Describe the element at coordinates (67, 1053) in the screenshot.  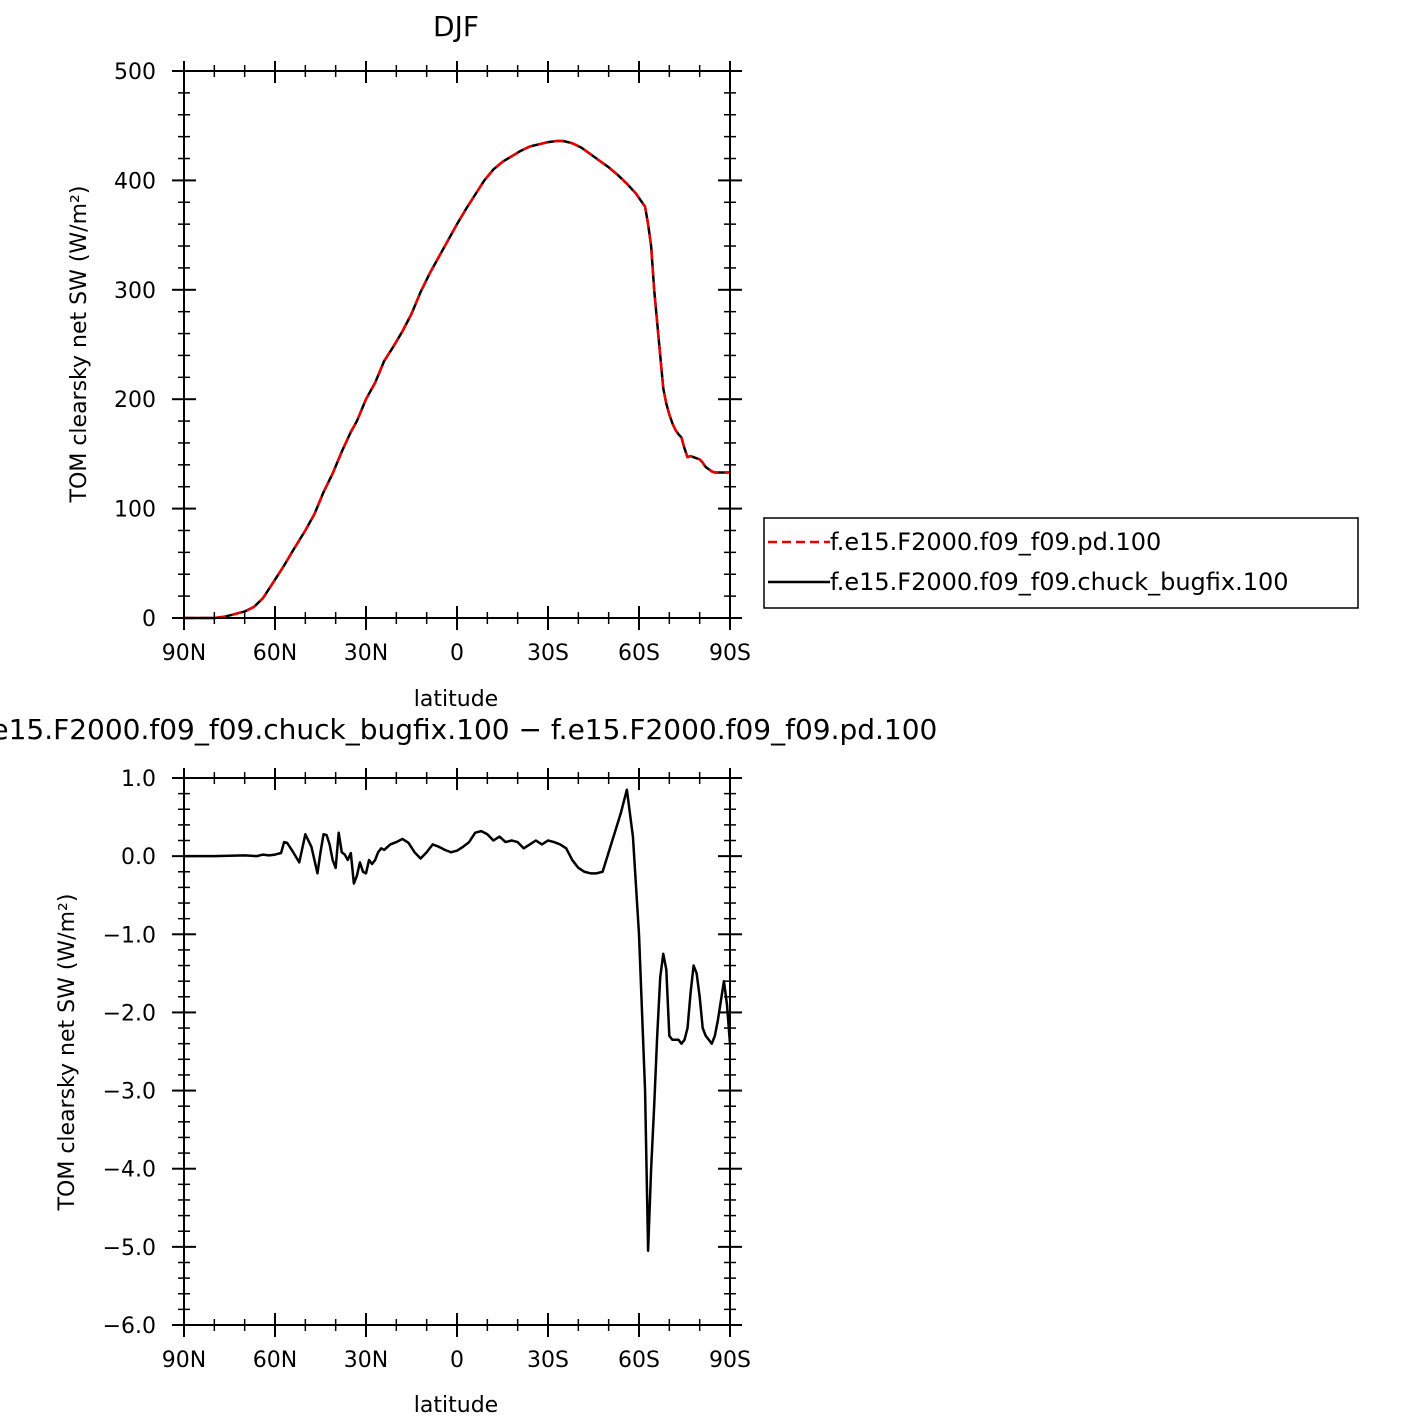
I see `bottom-y-axis-label: TOM clearsky net SW (W/m²)` at that location.